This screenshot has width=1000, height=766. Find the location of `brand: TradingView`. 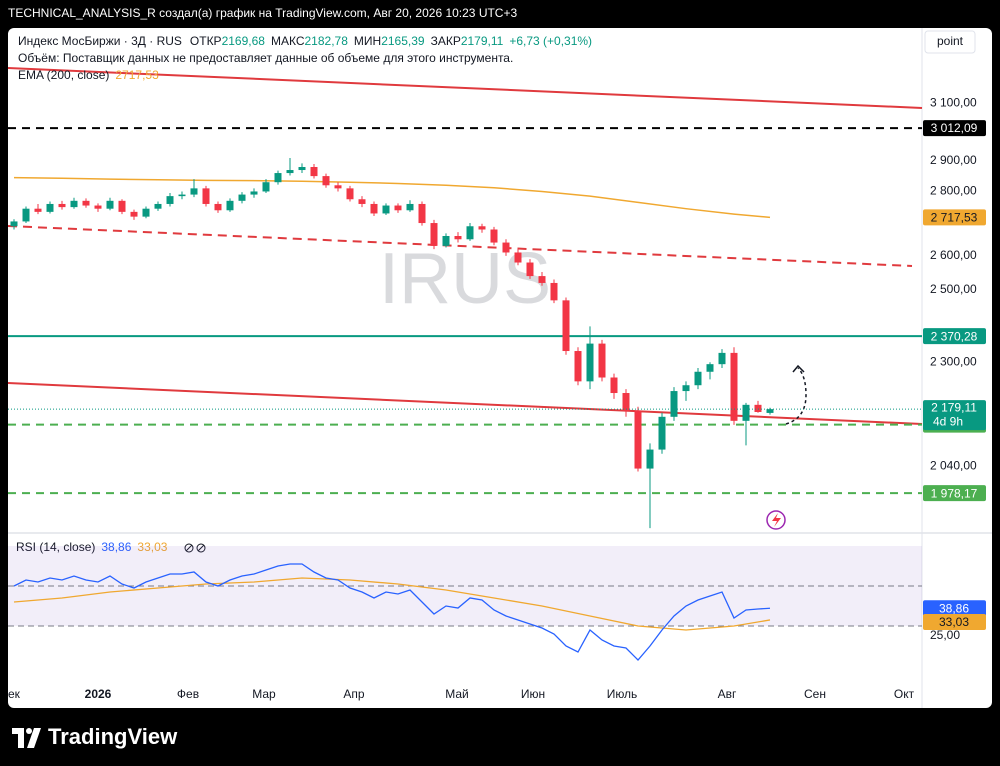

brand: TradingView is located at coordinates (113, 736).